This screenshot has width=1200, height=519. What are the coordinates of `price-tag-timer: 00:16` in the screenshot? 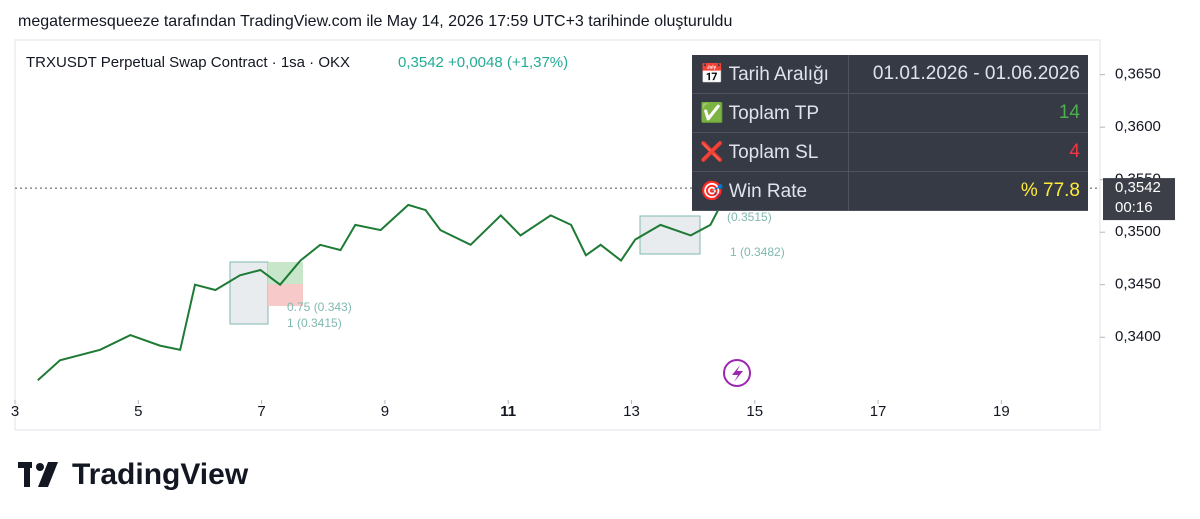 It's located at (1134, 207).